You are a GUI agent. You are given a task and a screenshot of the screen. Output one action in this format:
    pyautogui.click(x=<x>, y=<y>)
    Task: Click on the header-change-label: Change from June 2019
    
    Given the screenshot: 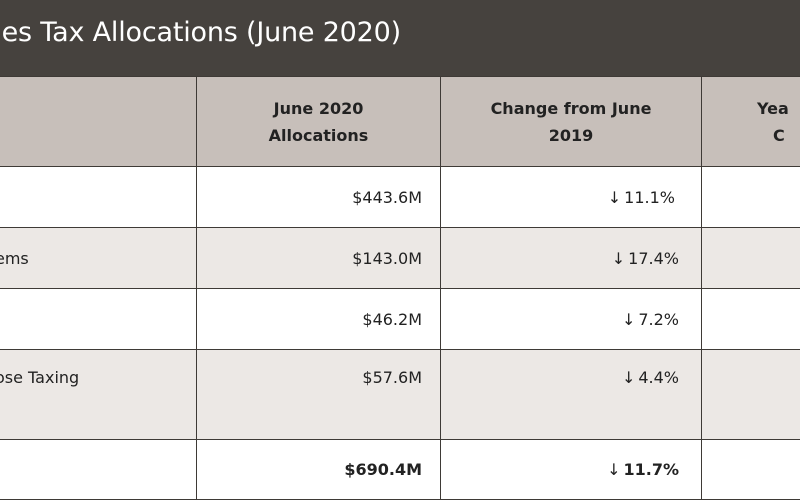 What is the action you would take?
    pyautogui.click(x=571, y=121)
    